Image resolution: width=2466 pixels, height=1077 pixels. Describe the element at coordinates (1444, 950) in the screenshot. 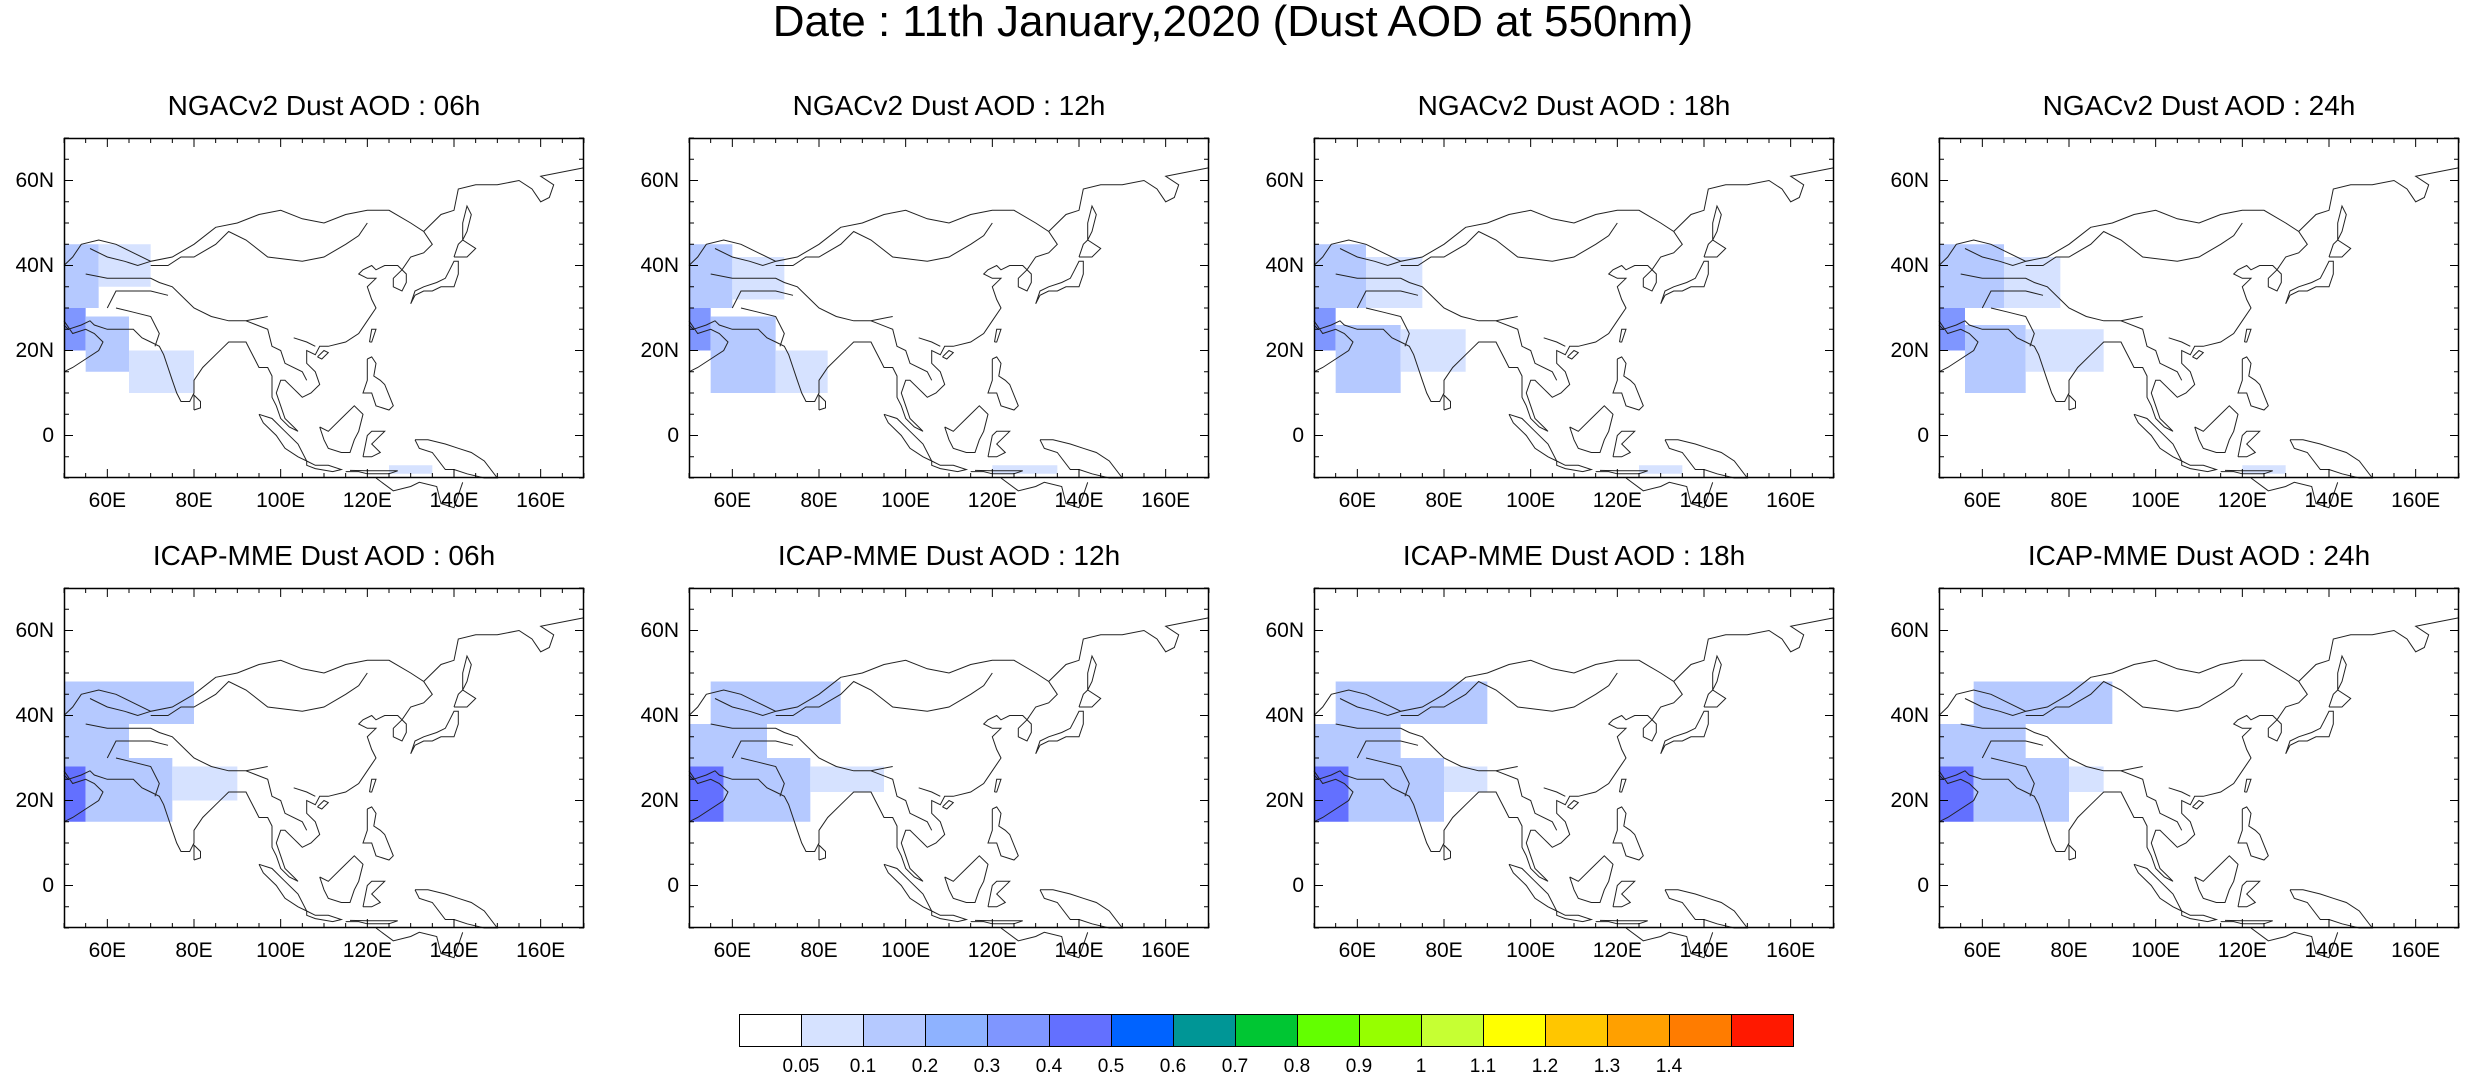

I see `lon-tick-label: 80E` at that location.